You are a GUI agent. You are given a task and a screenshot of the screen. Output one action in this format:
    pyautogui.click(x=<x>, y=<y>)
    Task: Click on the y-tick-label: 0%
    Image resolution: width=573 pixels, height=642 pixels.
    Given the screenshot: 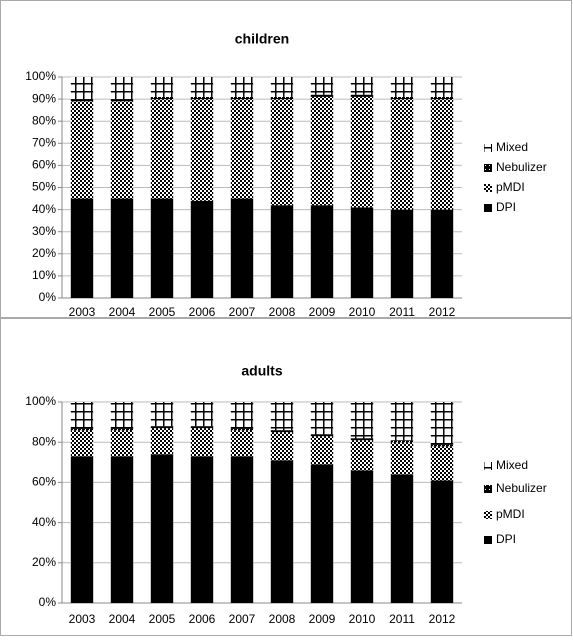 What is the action you would take?
    pyautogui.click(x=48, y=297)
    